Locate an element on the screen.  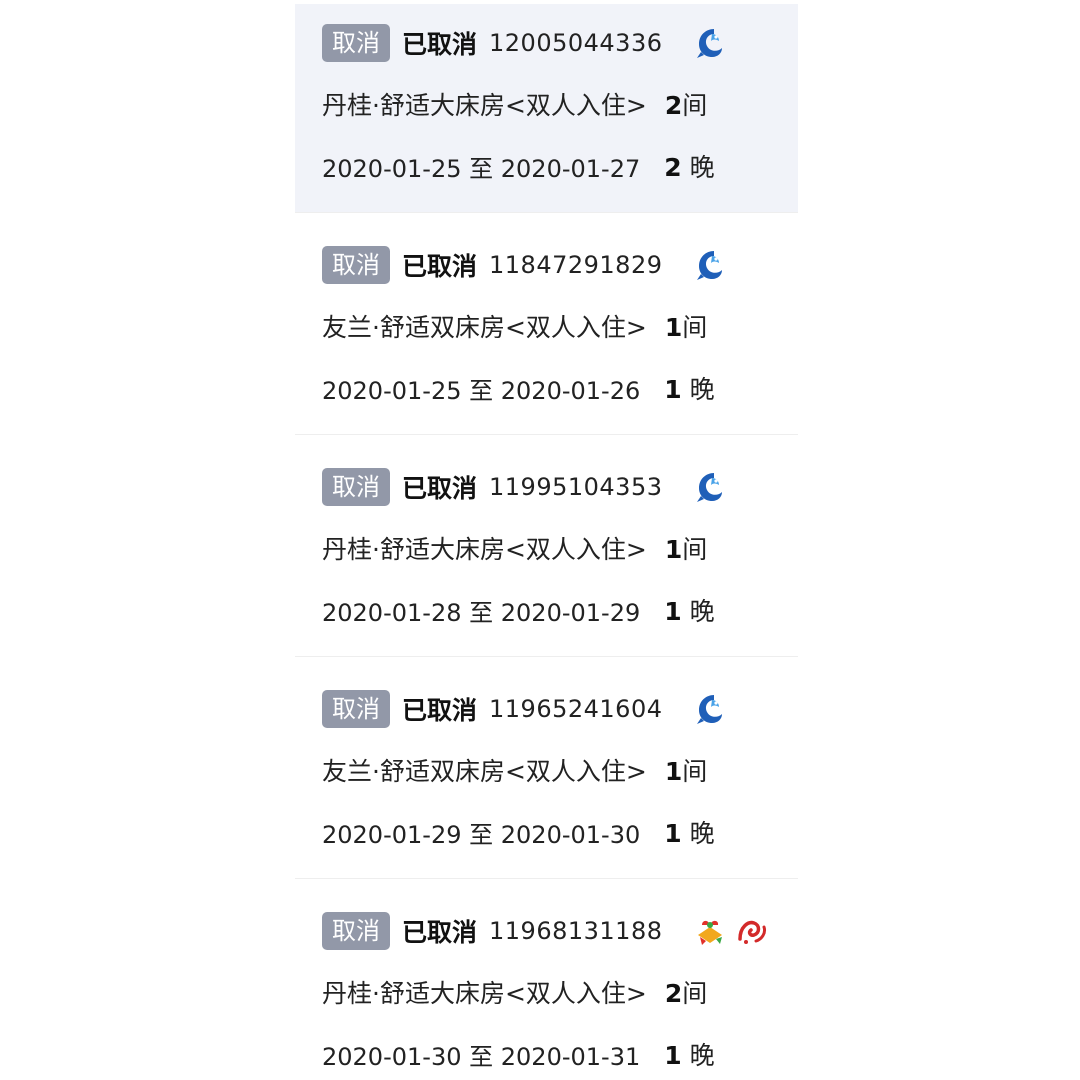
check-out-date: 2020-01-26 is located at coordinates (570, 390).